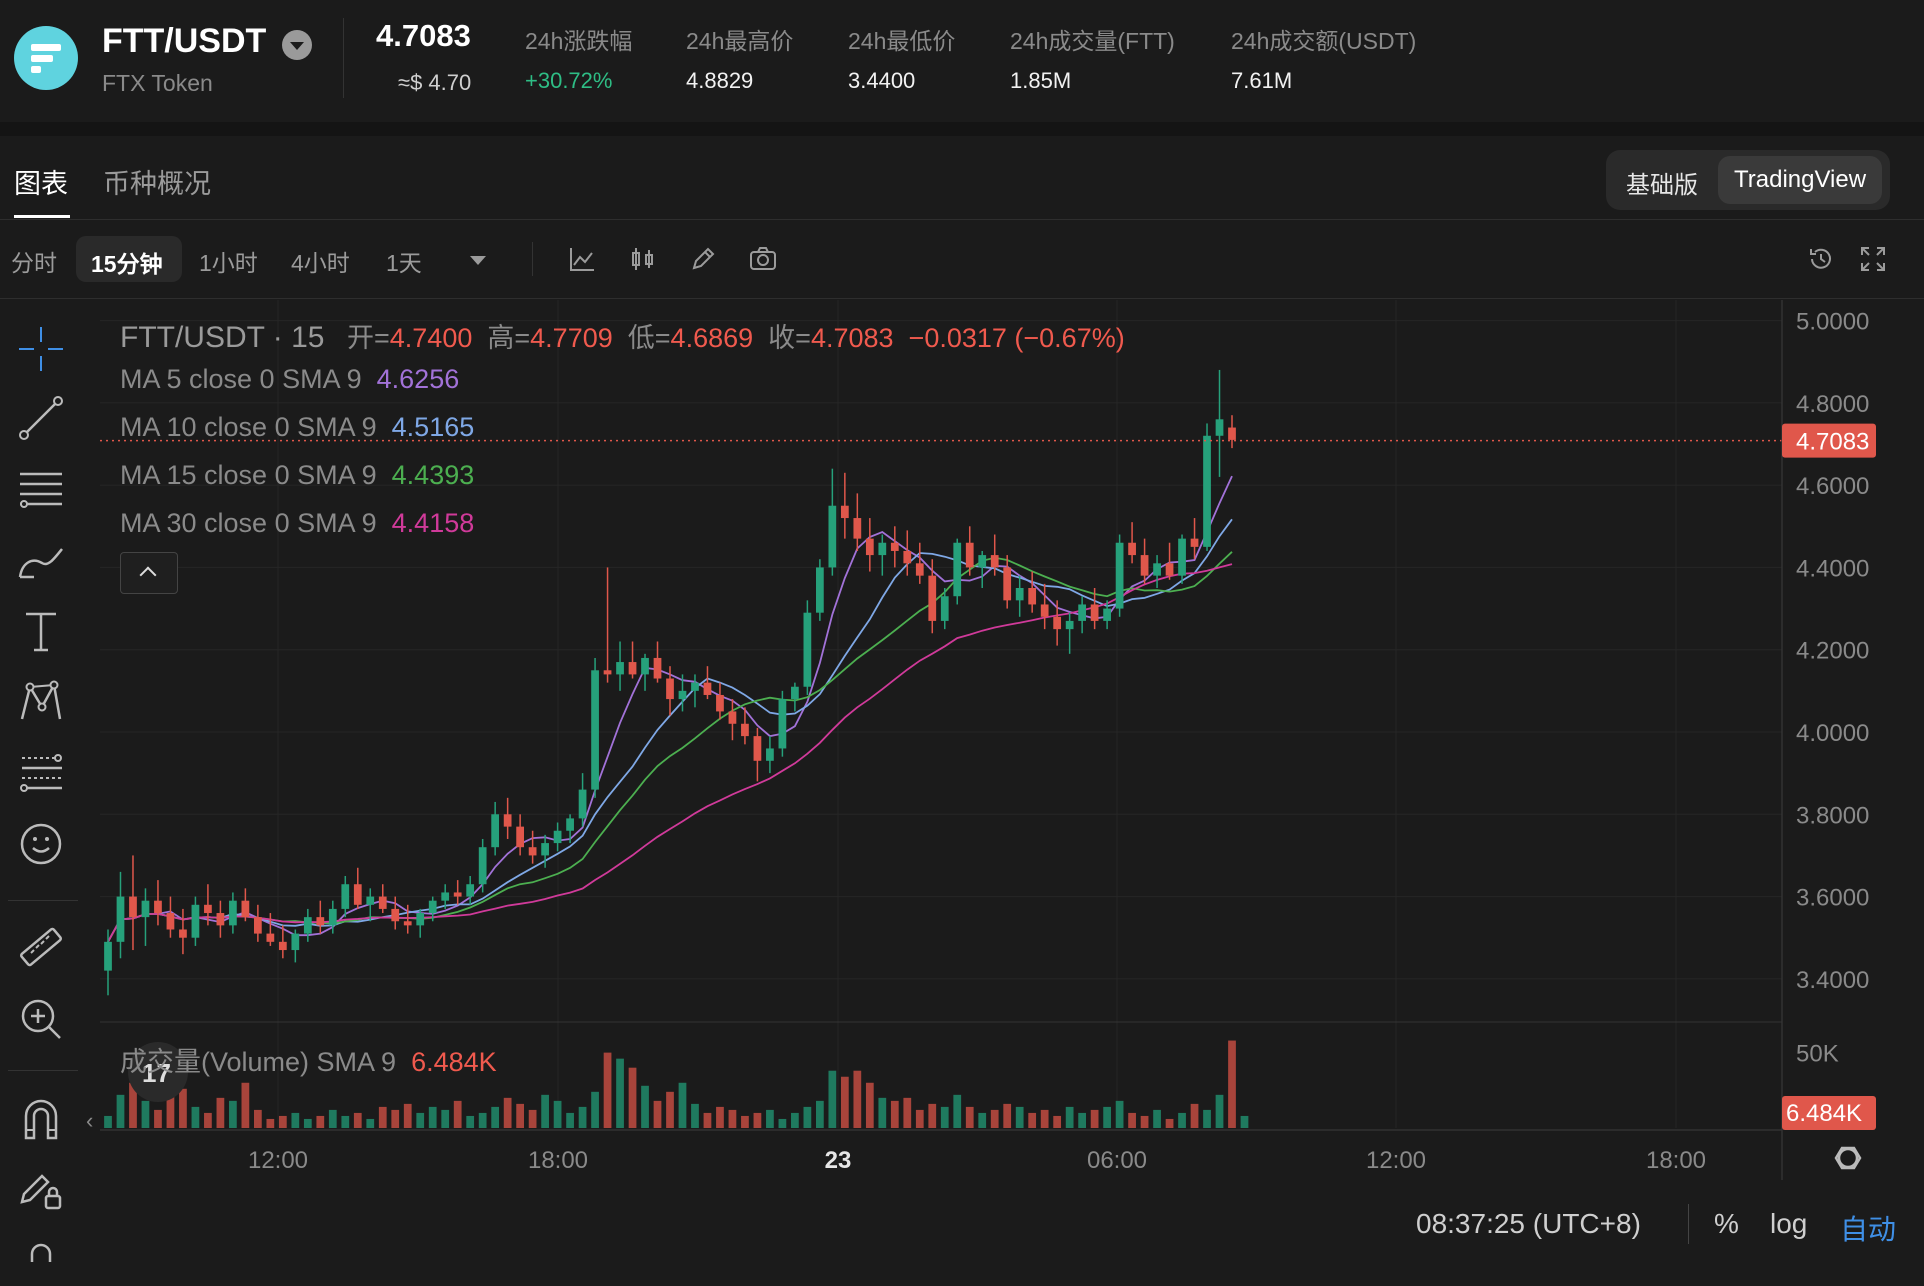 This screenshot has height=1286, width=1924. I want to click on pattern-tool-icon, so click(41, 702).